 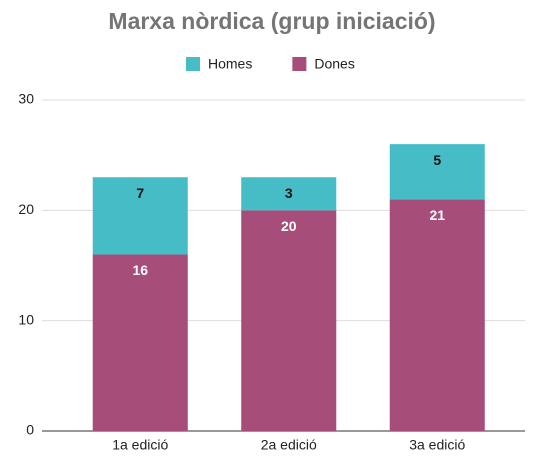 What do you see at coordinates (26, 99) in the screenshot?
I see `y-tick-label: 30` at bounding box center [26, 99].